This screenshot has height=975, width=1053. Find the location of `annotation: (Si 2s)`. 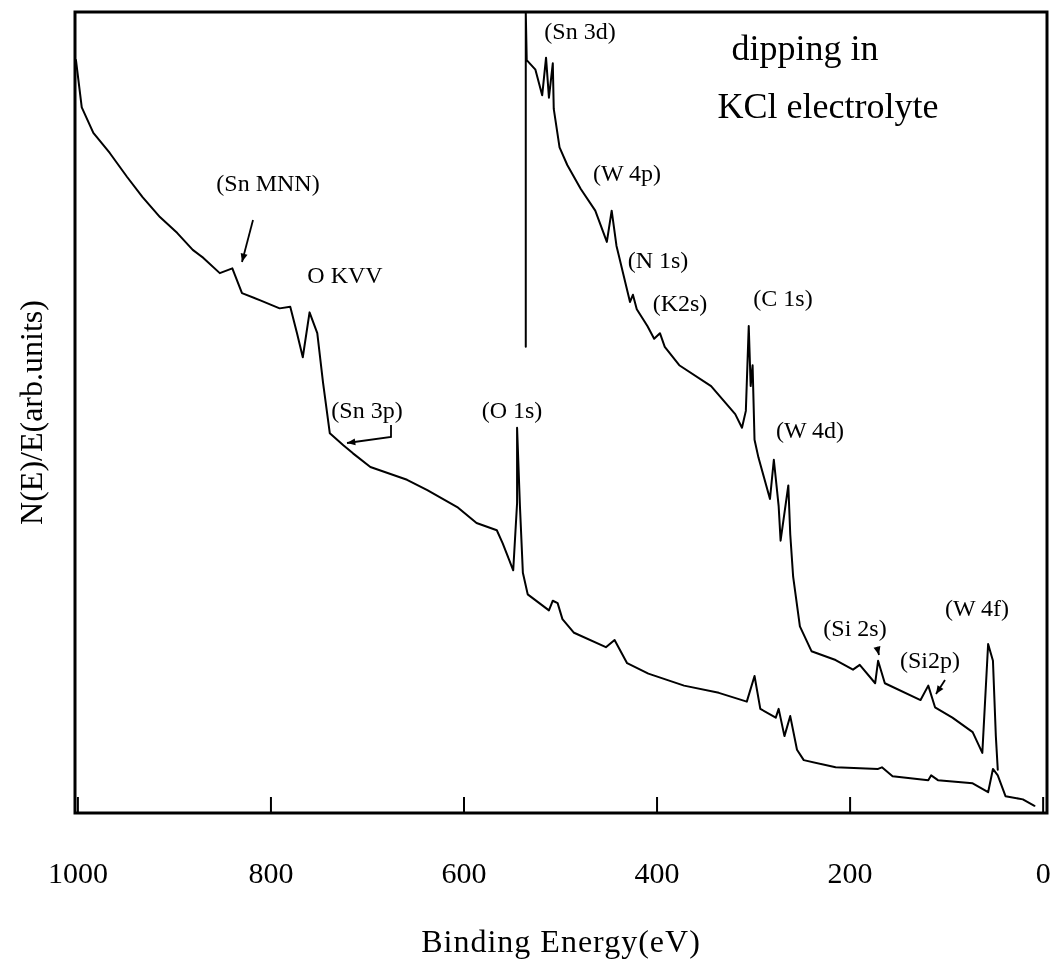

annotation: (Si 2s) is located at coordinates (855, 627).